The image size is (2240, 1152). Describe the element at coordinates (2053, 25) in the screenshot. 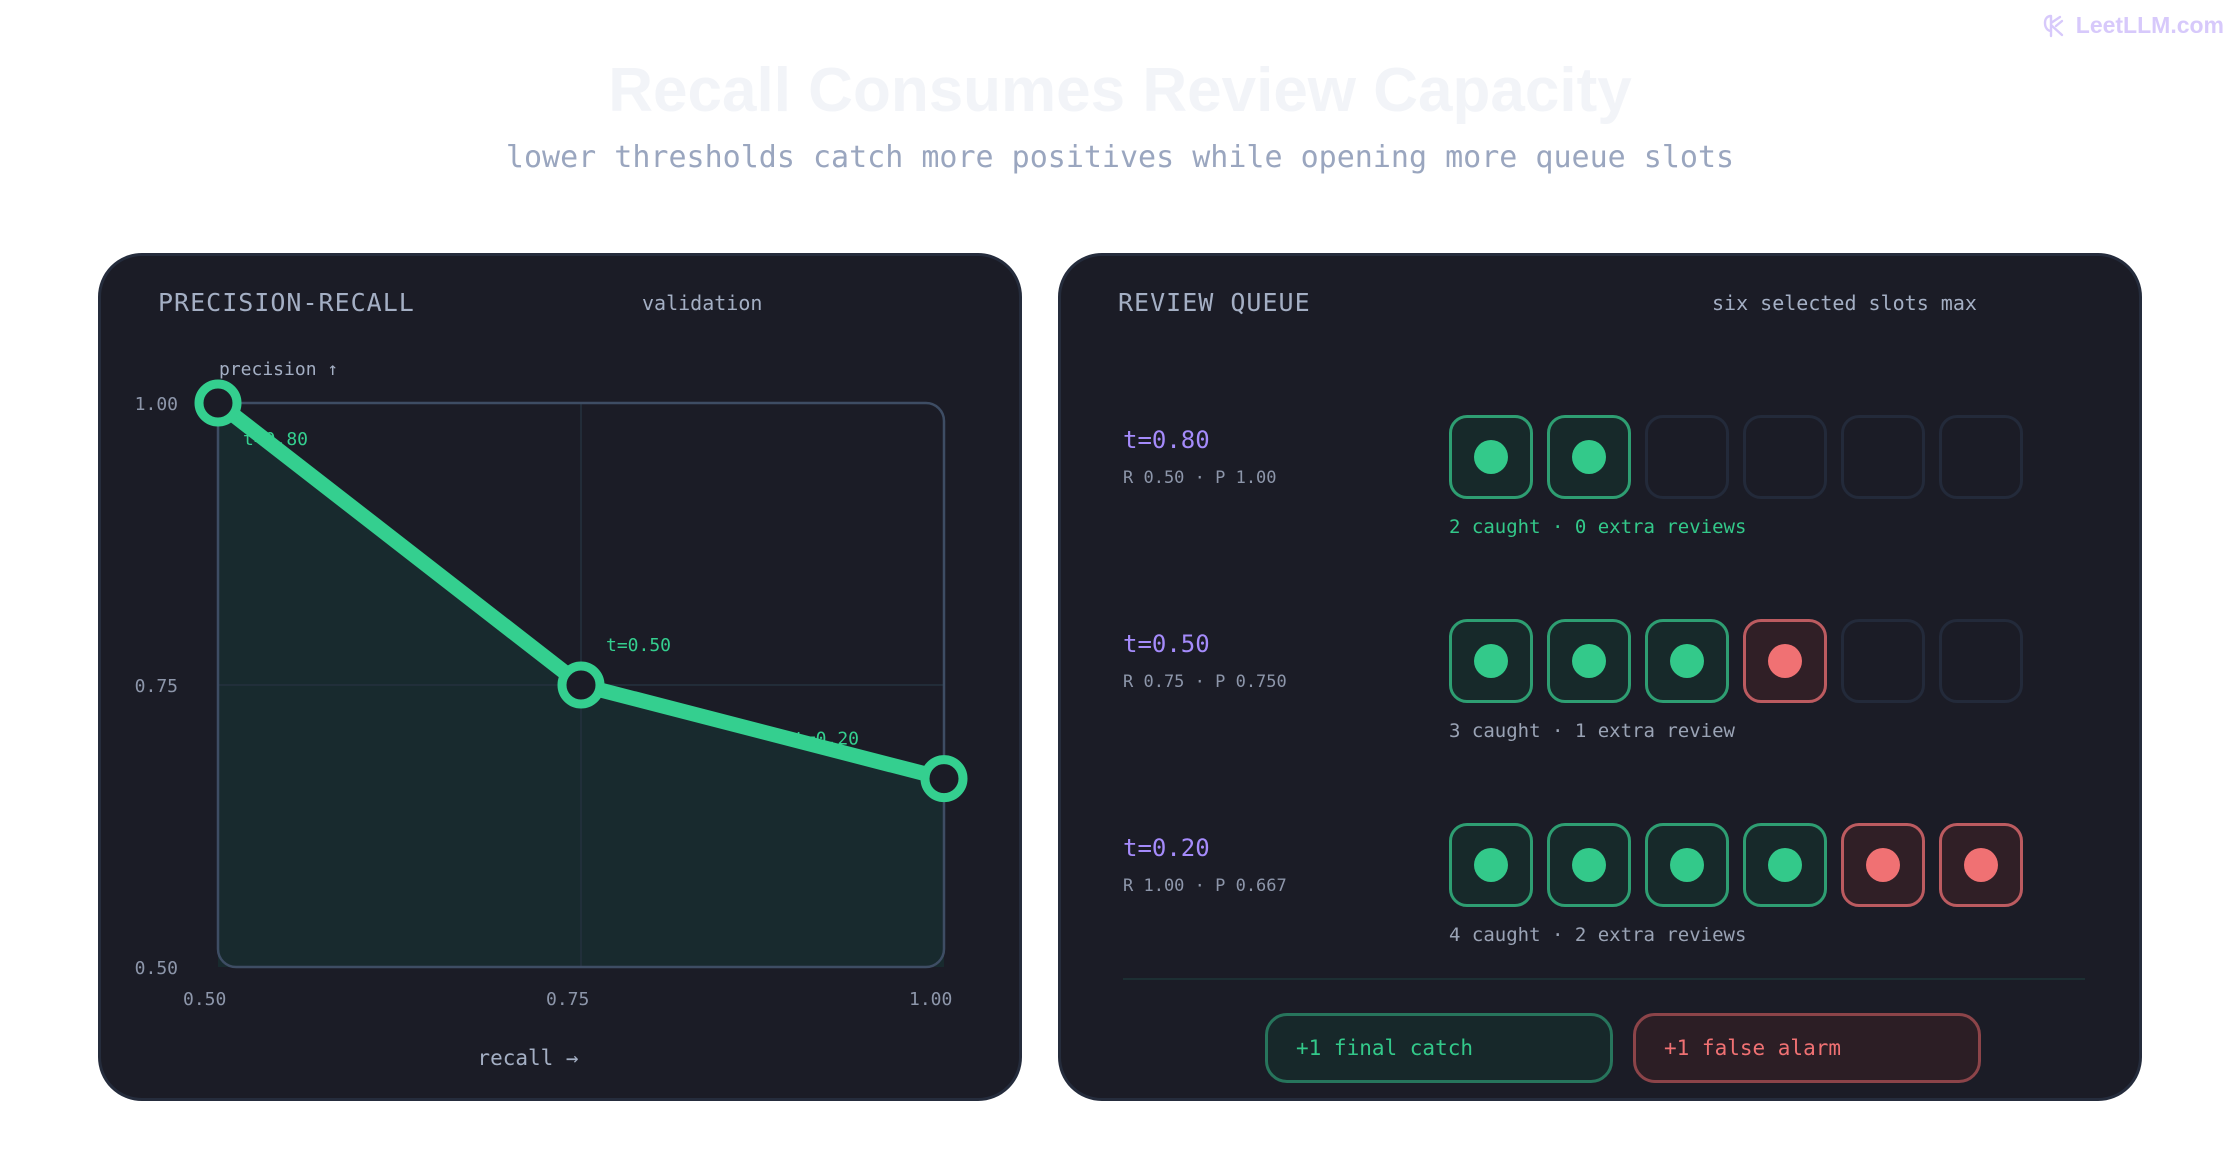

I see `brand-icon` at that location.